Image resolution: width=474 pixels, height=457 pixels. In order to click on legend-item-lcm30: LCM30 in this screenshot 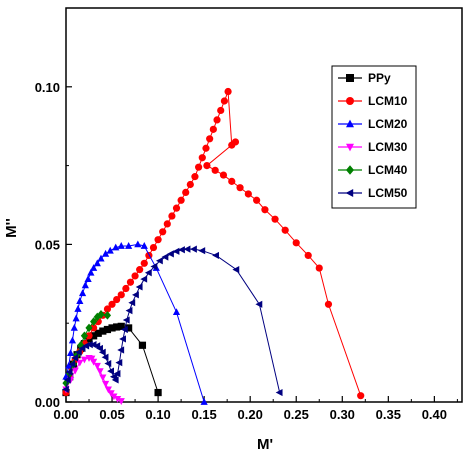, I will do `click(373, 147)`.